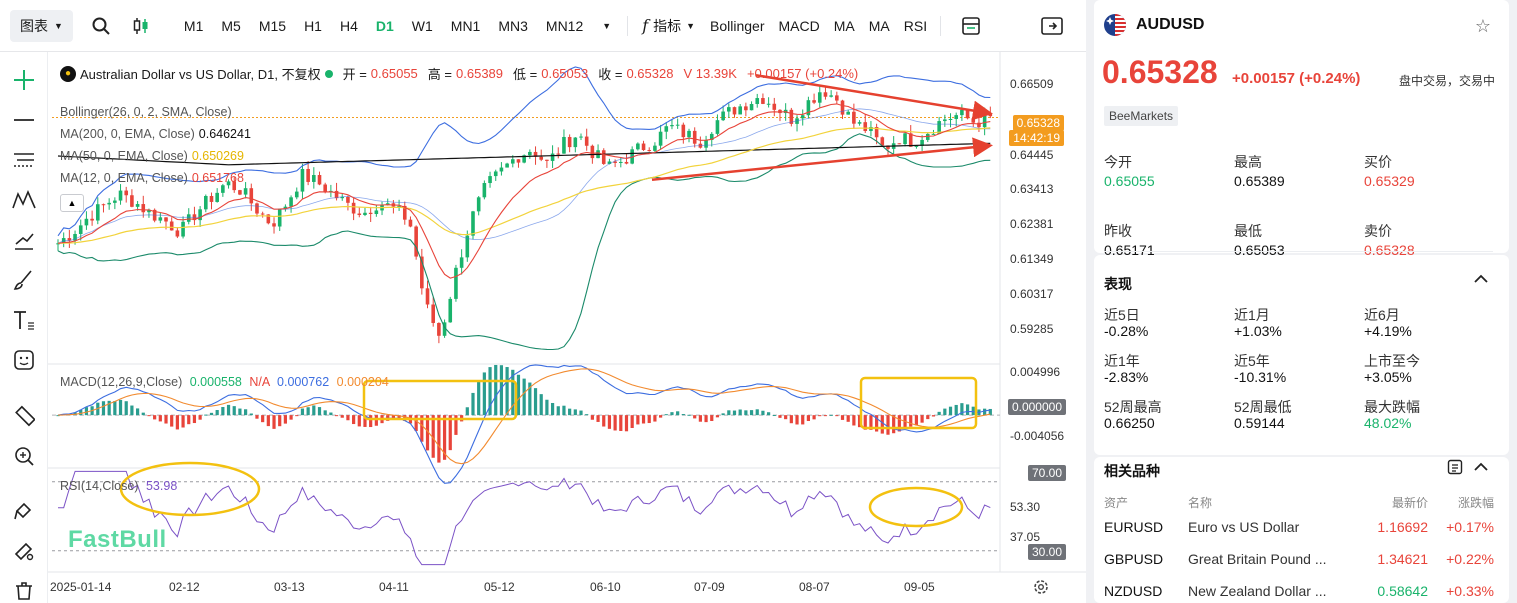  I want to click on layout-icon, so click(971, 26).